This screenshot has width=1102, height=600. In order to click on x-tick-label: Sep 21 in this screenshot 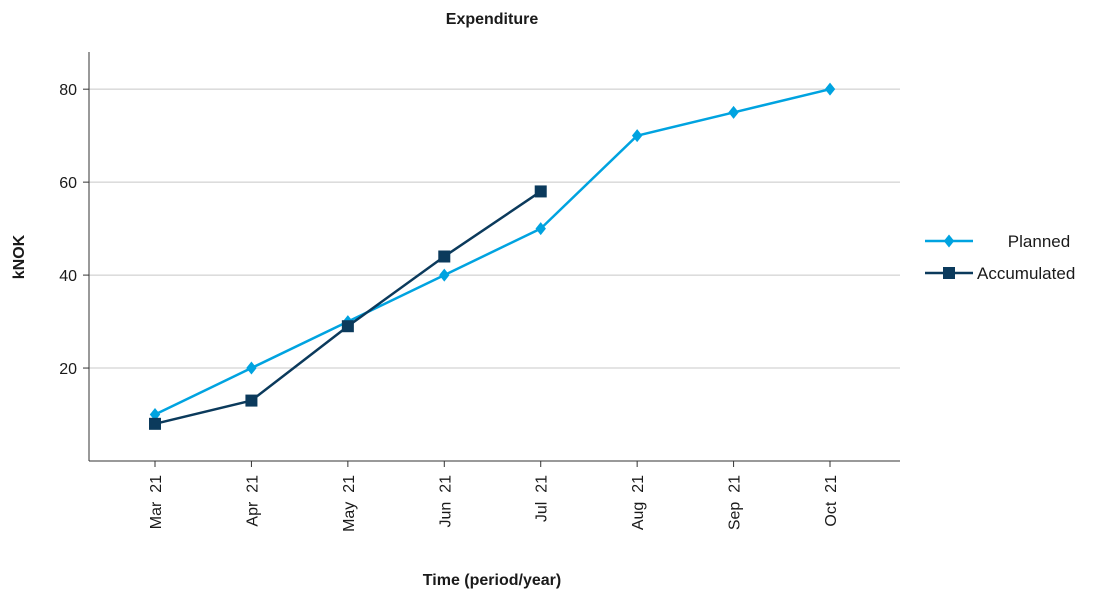, I will do `click(735, 502)`.